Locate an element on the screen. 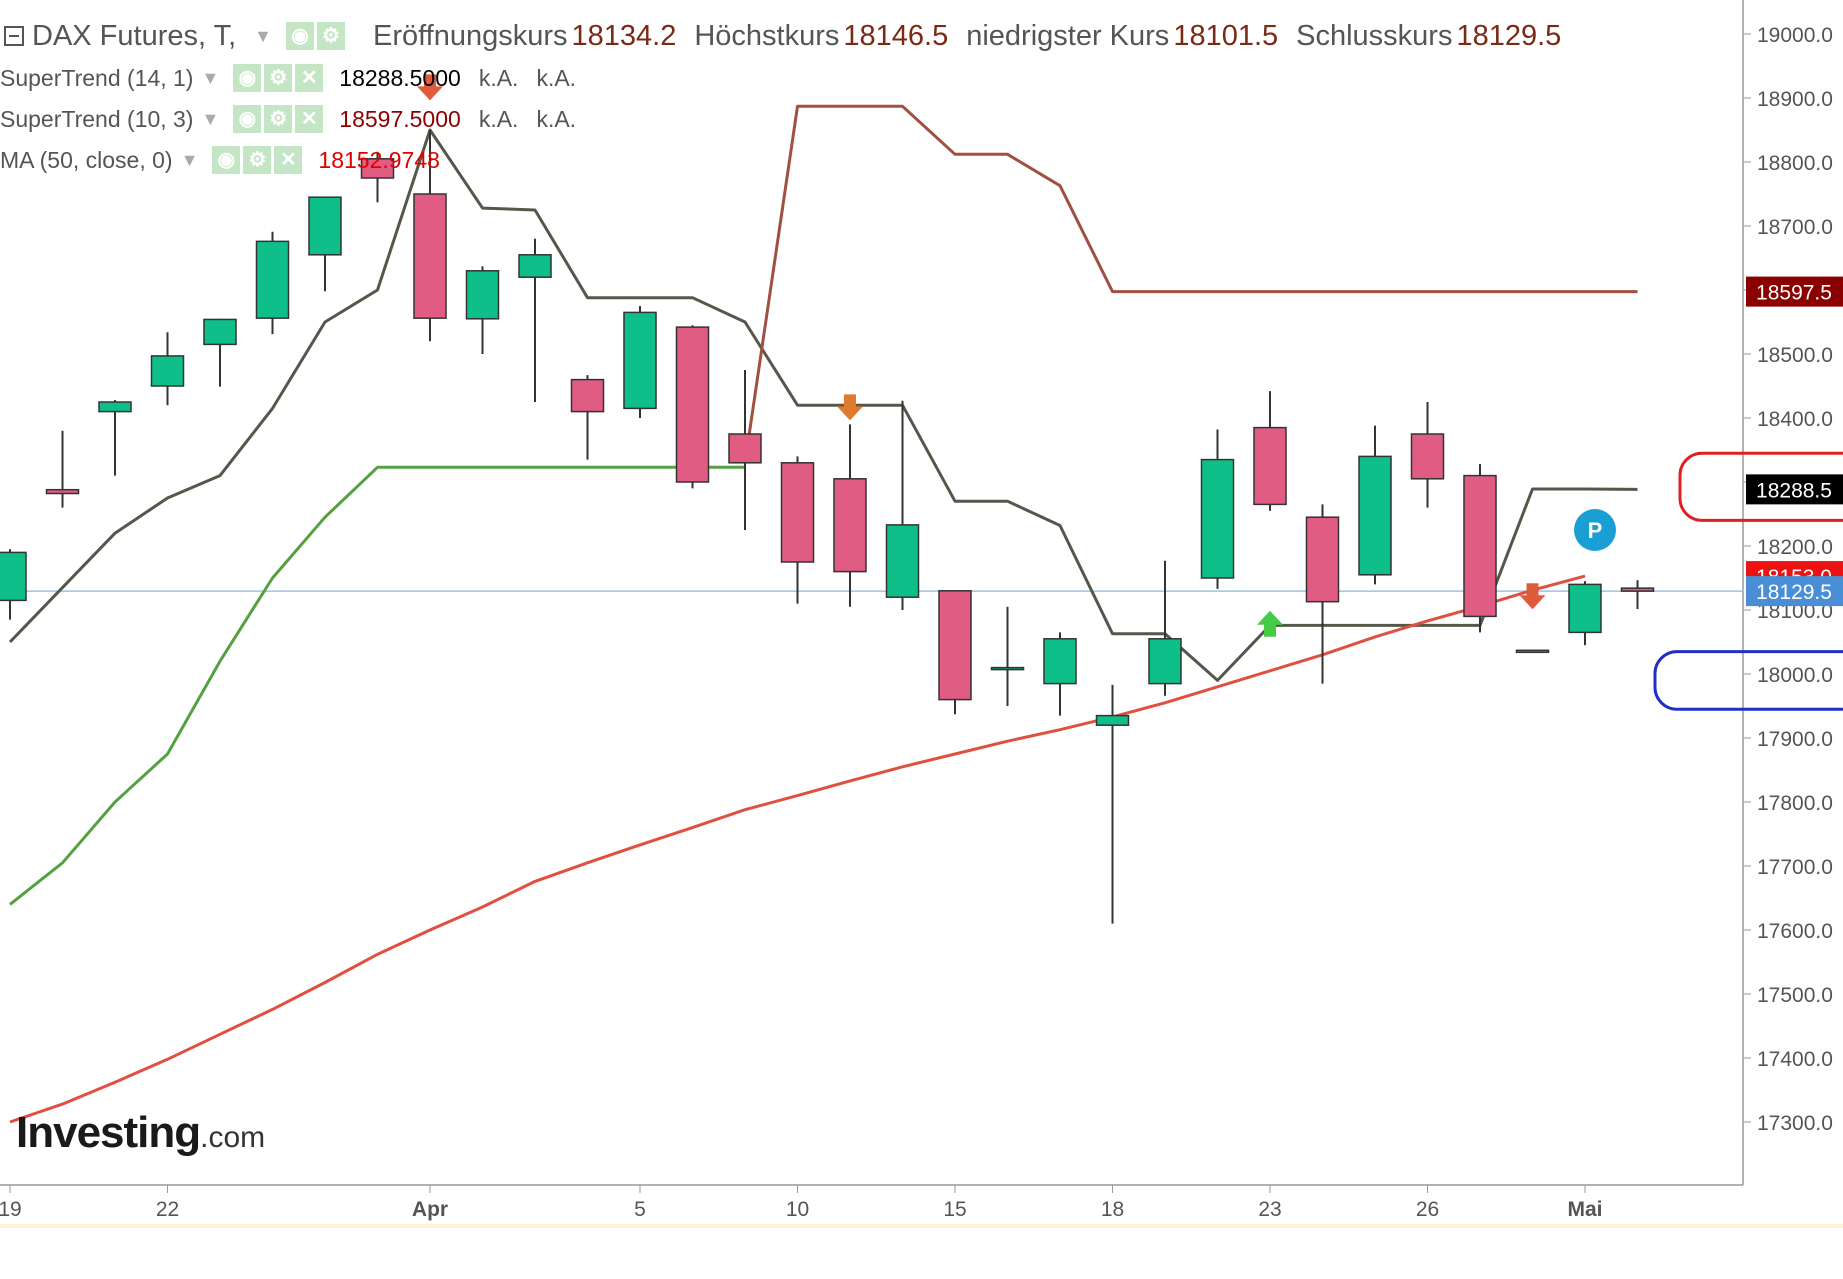 The height and width of the screenshot is (1279, 1843). logo-text: Investing is located at coordinates (108, 1132).